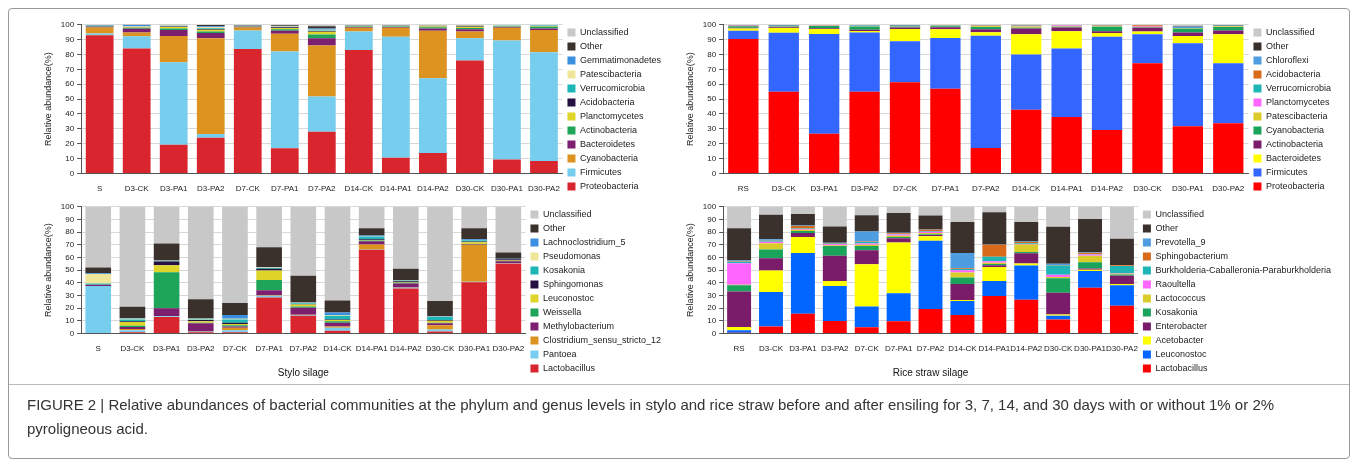 This screenshot has height=465, width=1358. I want to click on legend-label: Lactococcus, so click(1180, 297).